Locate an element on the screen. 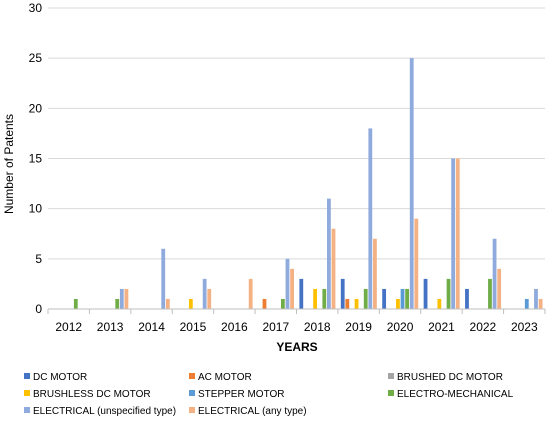 The image size is (550, 426). x-tick-label: 2016 is located at coordinates (234, 327).